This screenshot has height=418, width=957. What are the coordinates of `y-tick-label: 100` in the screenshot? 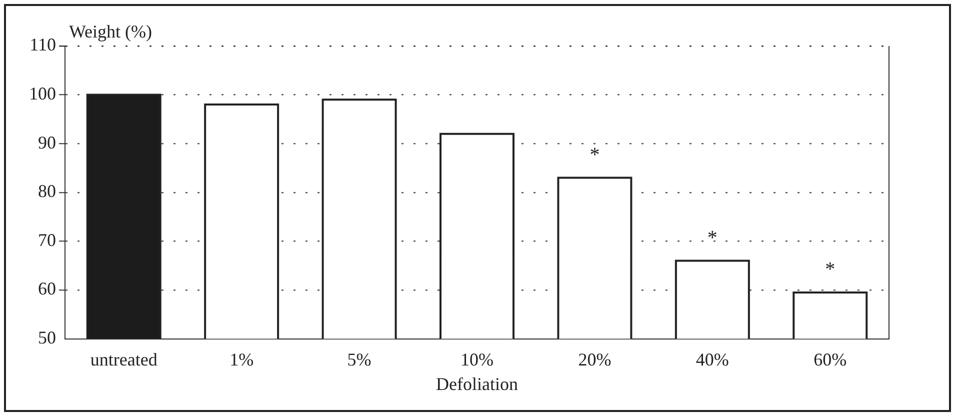 It's located at (42, 94).